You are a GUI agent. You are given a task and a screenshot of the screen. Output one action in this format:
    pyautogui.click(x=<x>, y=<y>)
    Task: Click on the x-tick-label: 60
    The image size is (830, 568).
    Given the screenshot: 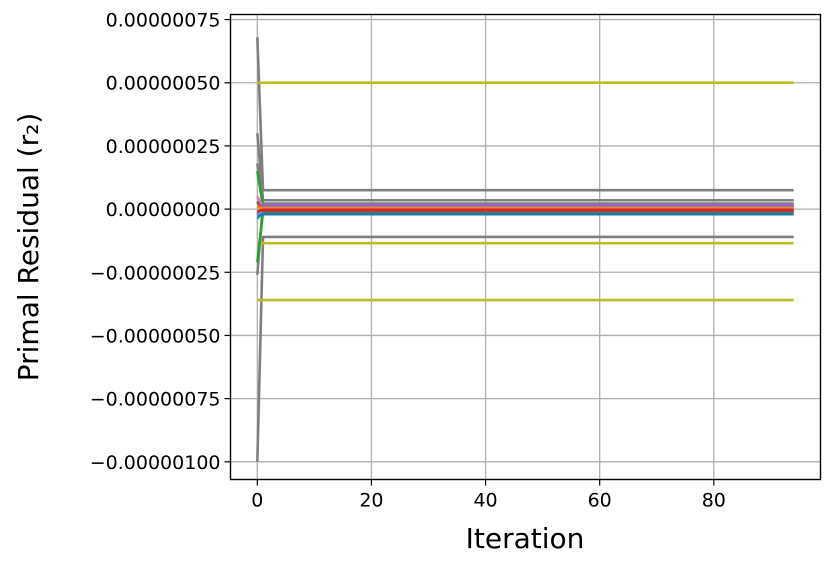 What is the action you would take?
    pyautogui.click(x=600, y=501)
    